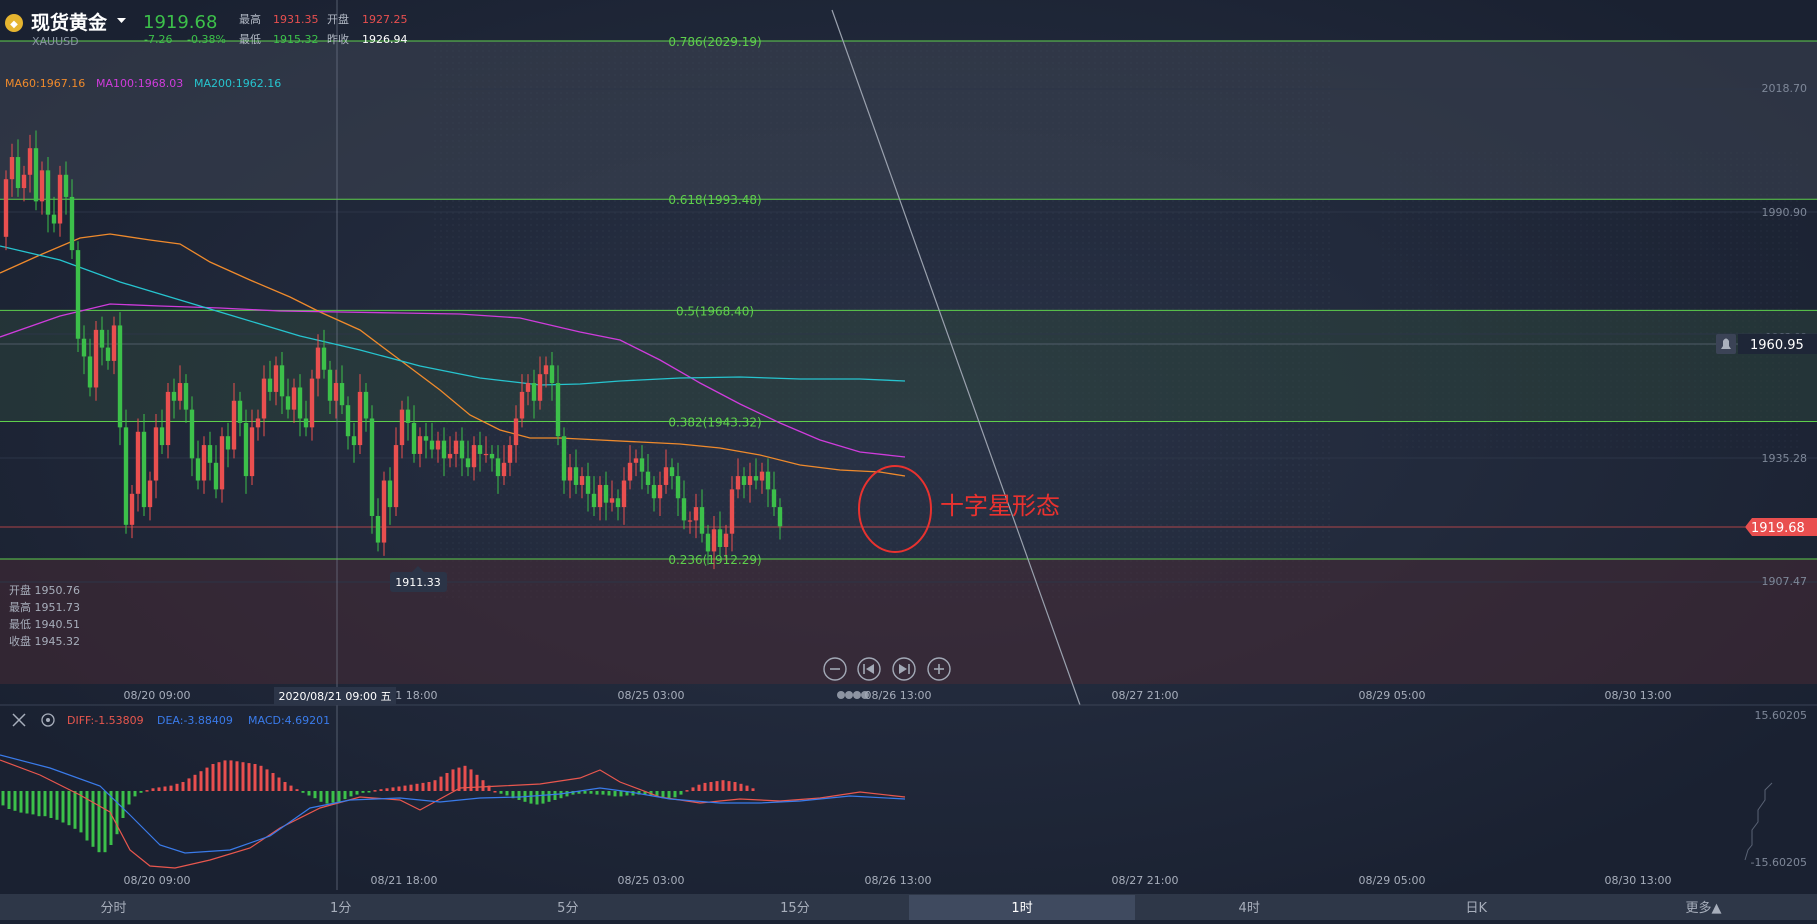 Image resolution: width=1817 pixels, height=924 pixels. I want to click on time-axis-label: 08/25 03:00, so click(651, 695).